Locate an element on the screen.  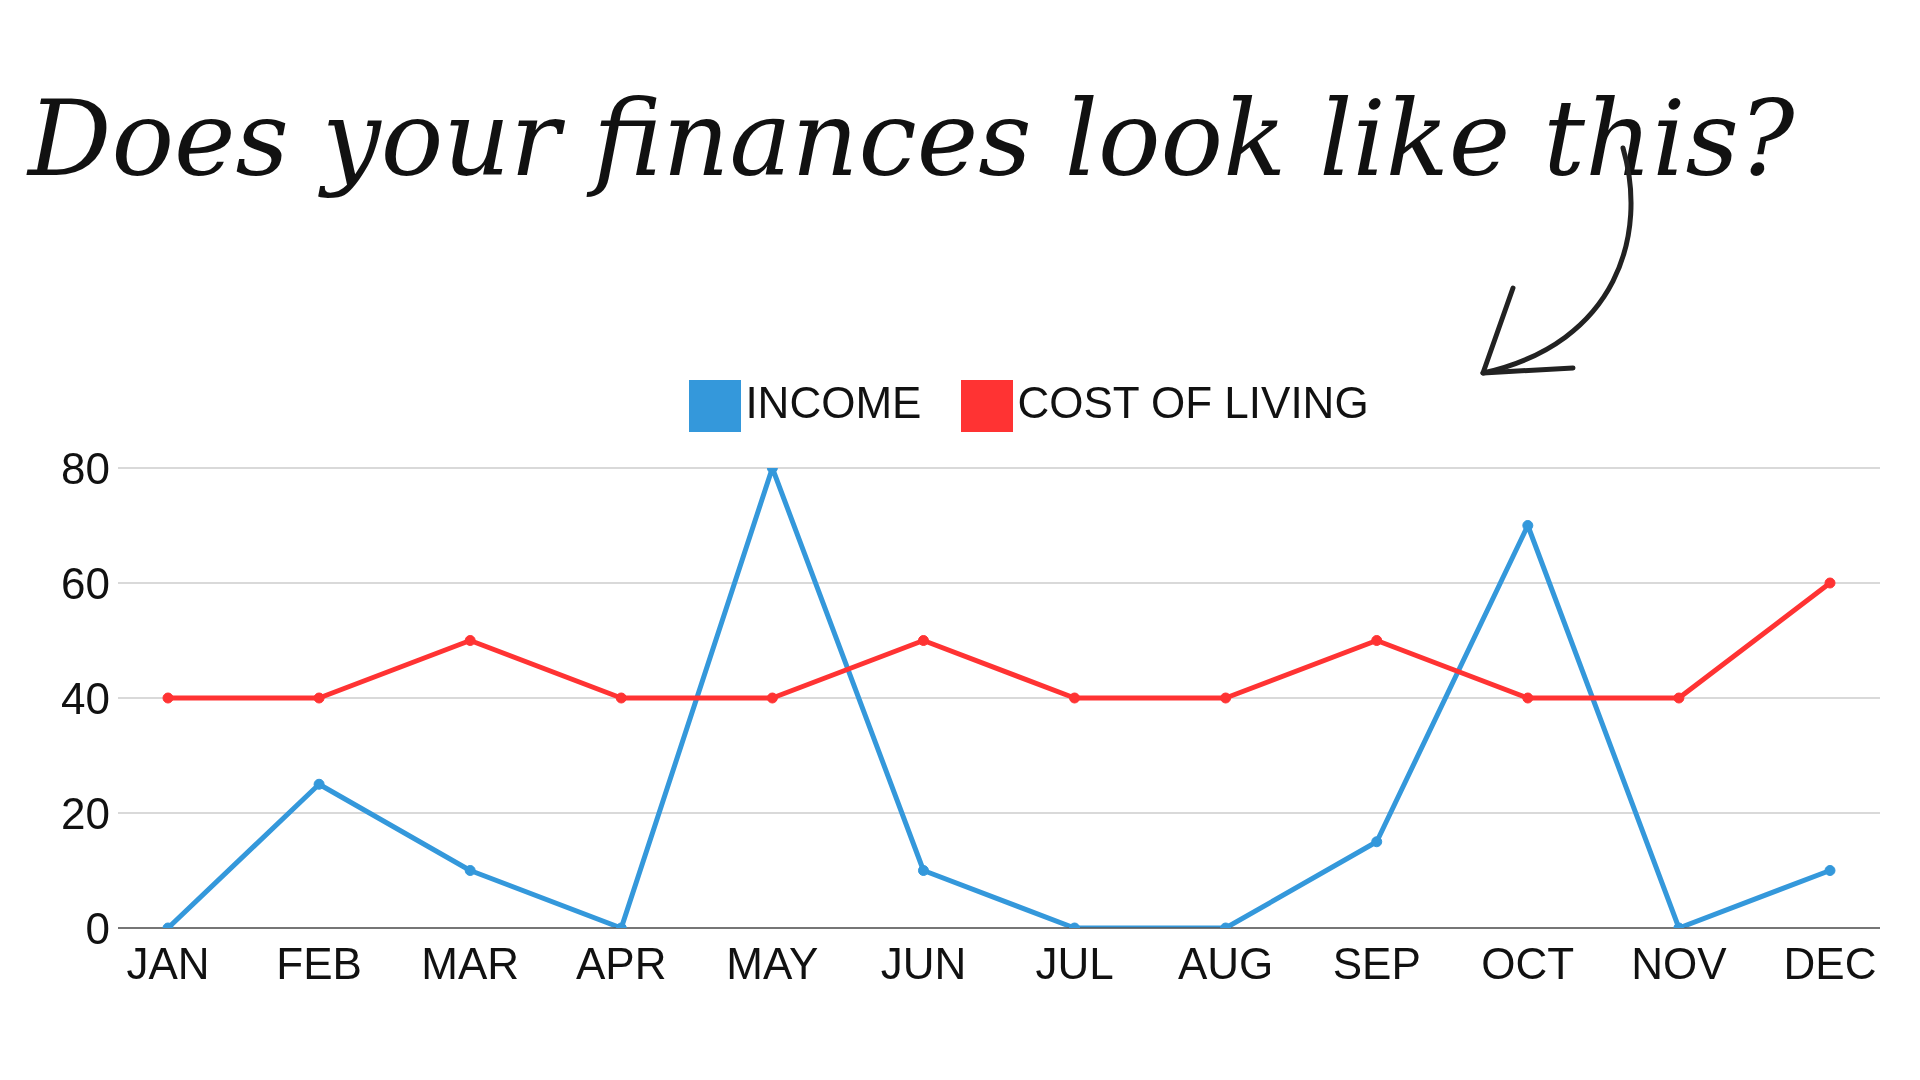
x-tick-label: JUL is located at coordinates (1074, 964).